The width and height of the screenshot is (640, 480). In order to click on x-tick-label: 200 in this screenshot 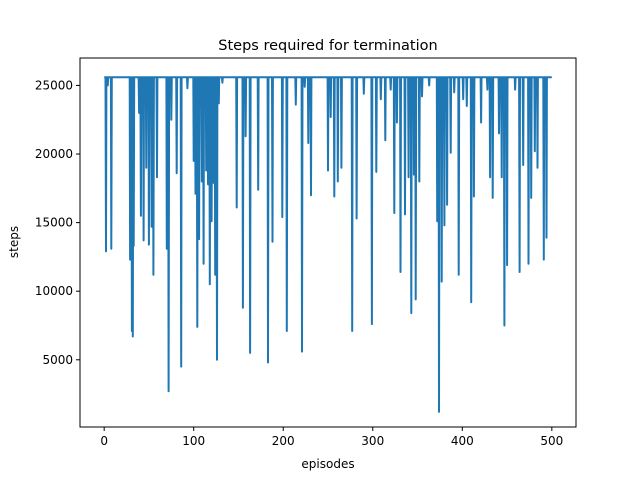, I will do `click(283, 441)`.